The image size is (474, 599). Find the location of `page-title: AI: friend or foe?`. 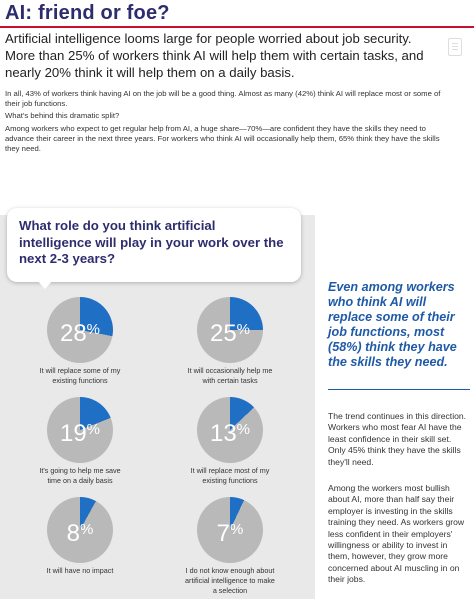

page-title: AI: friend or foe? is located at coordinates (87, 13).